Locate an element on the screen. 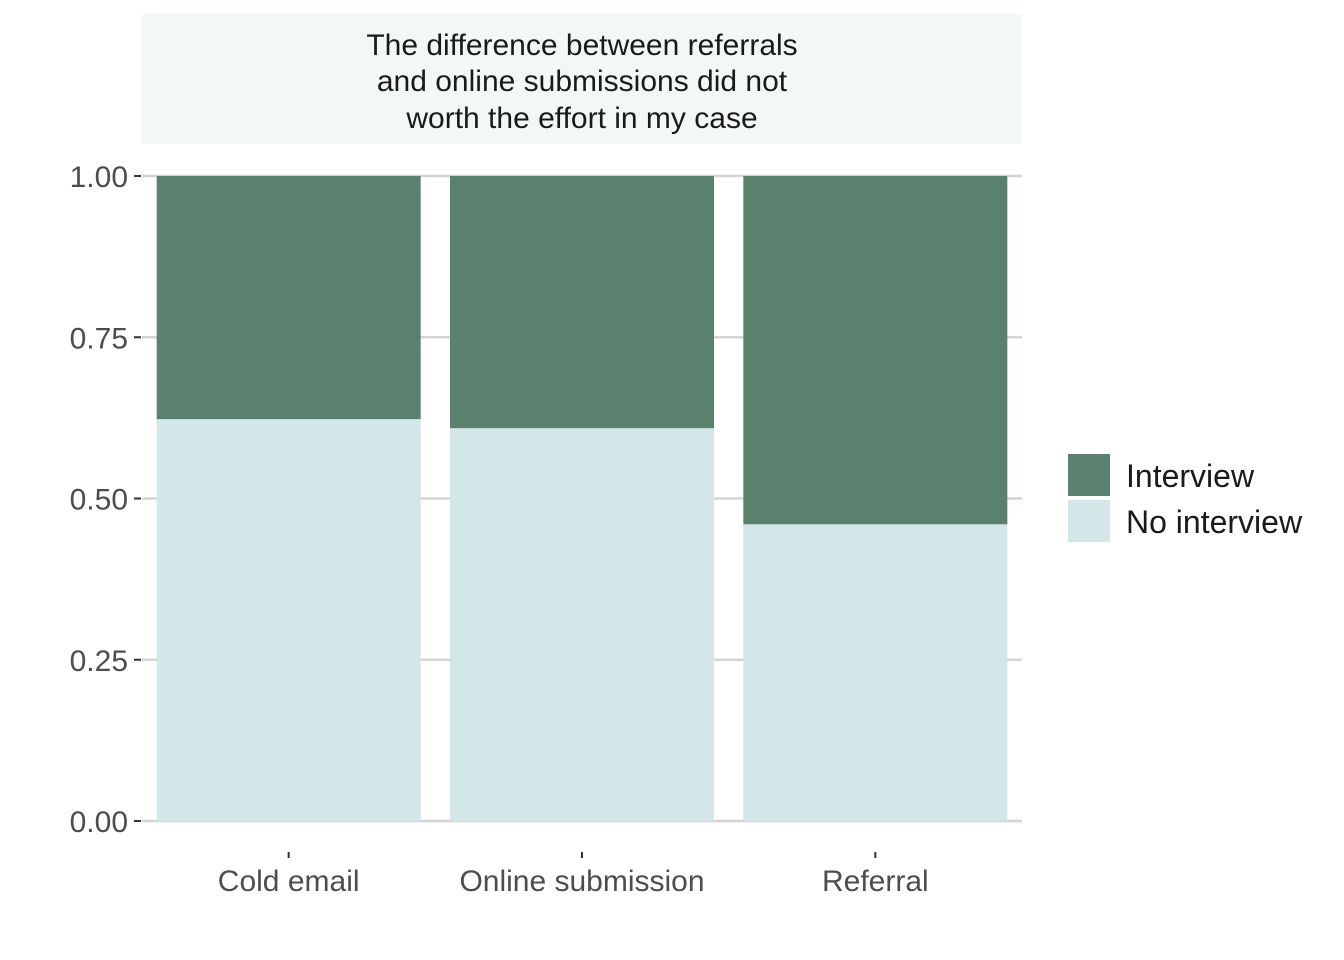 This screenshot has width=1344, height=960. legend-swatch-interview is located at coordinates (1089, 475).